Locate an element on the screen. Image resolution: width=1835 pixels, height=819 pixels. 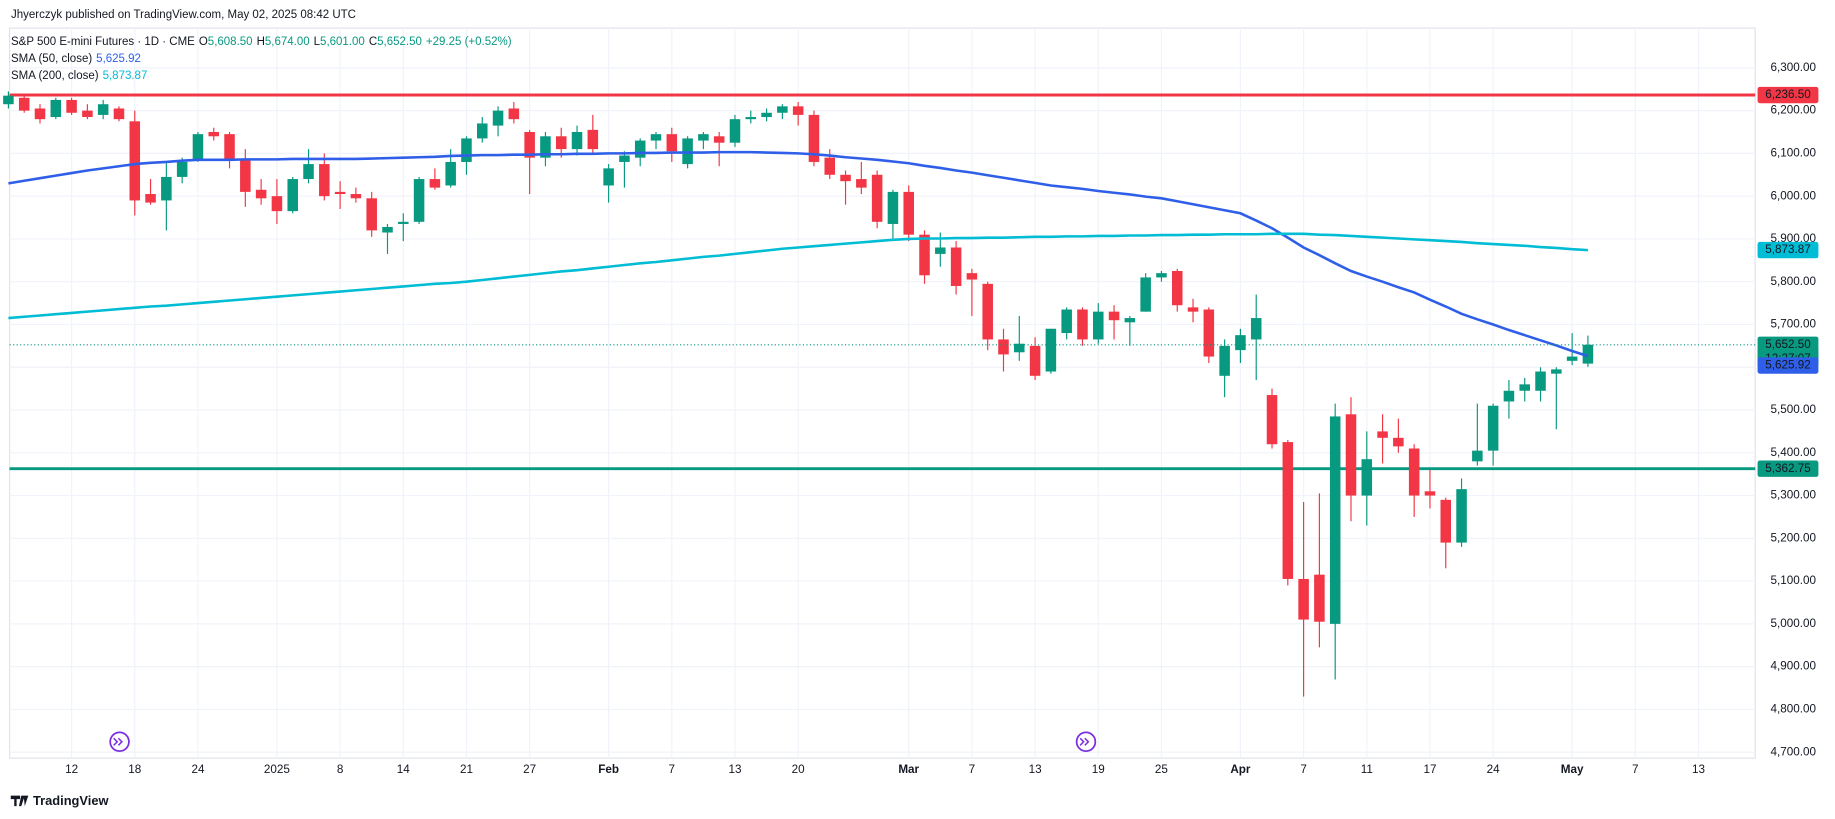
x-tick-label: May is located at coordinates (1572, 769).